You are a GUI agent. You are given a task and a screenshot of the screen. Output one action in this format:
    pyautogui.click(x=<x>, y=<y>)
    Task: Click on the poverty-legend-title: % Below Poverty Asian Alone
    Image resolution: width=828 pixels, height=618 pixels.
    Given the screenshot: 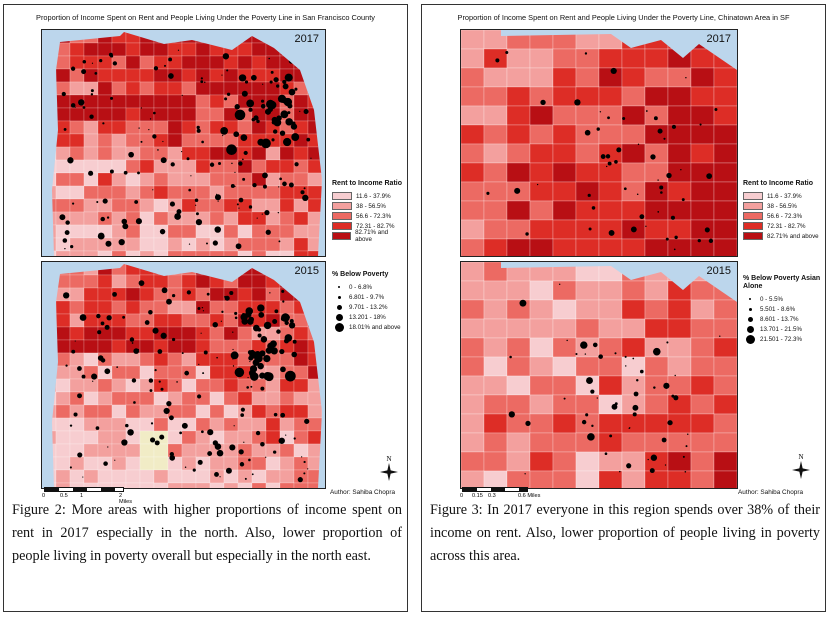 What is the action you would take?
    pyautogui.click(x=782, y=282)
    